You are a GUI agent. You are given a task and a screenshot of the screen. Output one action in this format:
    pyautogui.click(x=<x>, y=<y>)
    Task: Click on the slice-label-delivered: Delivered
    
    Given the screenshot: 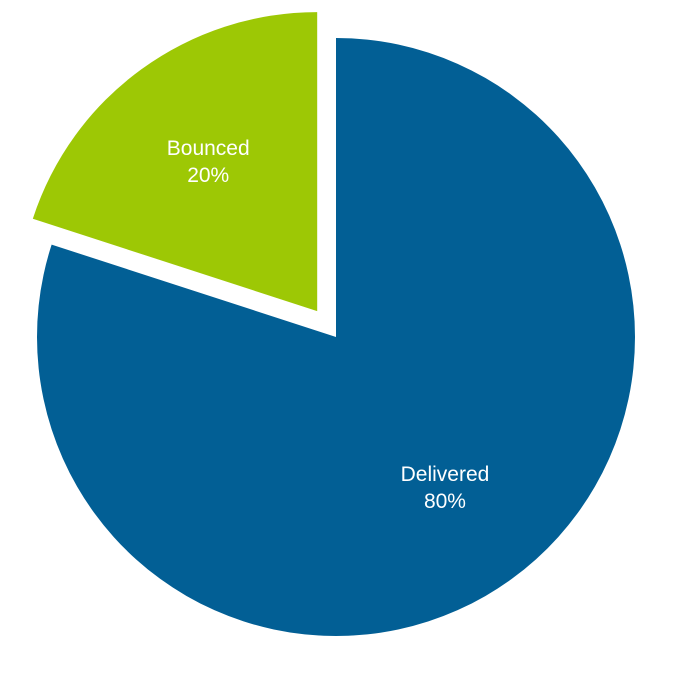 What is the action you would take?
    pyautogui.click(x=445, y=474)
    